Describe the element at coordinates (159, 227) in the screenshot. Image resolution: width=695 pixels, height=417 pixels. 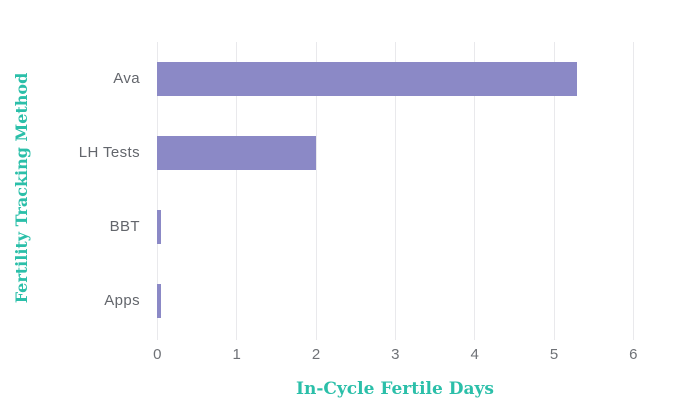
I see `bar-bbt` at that location.